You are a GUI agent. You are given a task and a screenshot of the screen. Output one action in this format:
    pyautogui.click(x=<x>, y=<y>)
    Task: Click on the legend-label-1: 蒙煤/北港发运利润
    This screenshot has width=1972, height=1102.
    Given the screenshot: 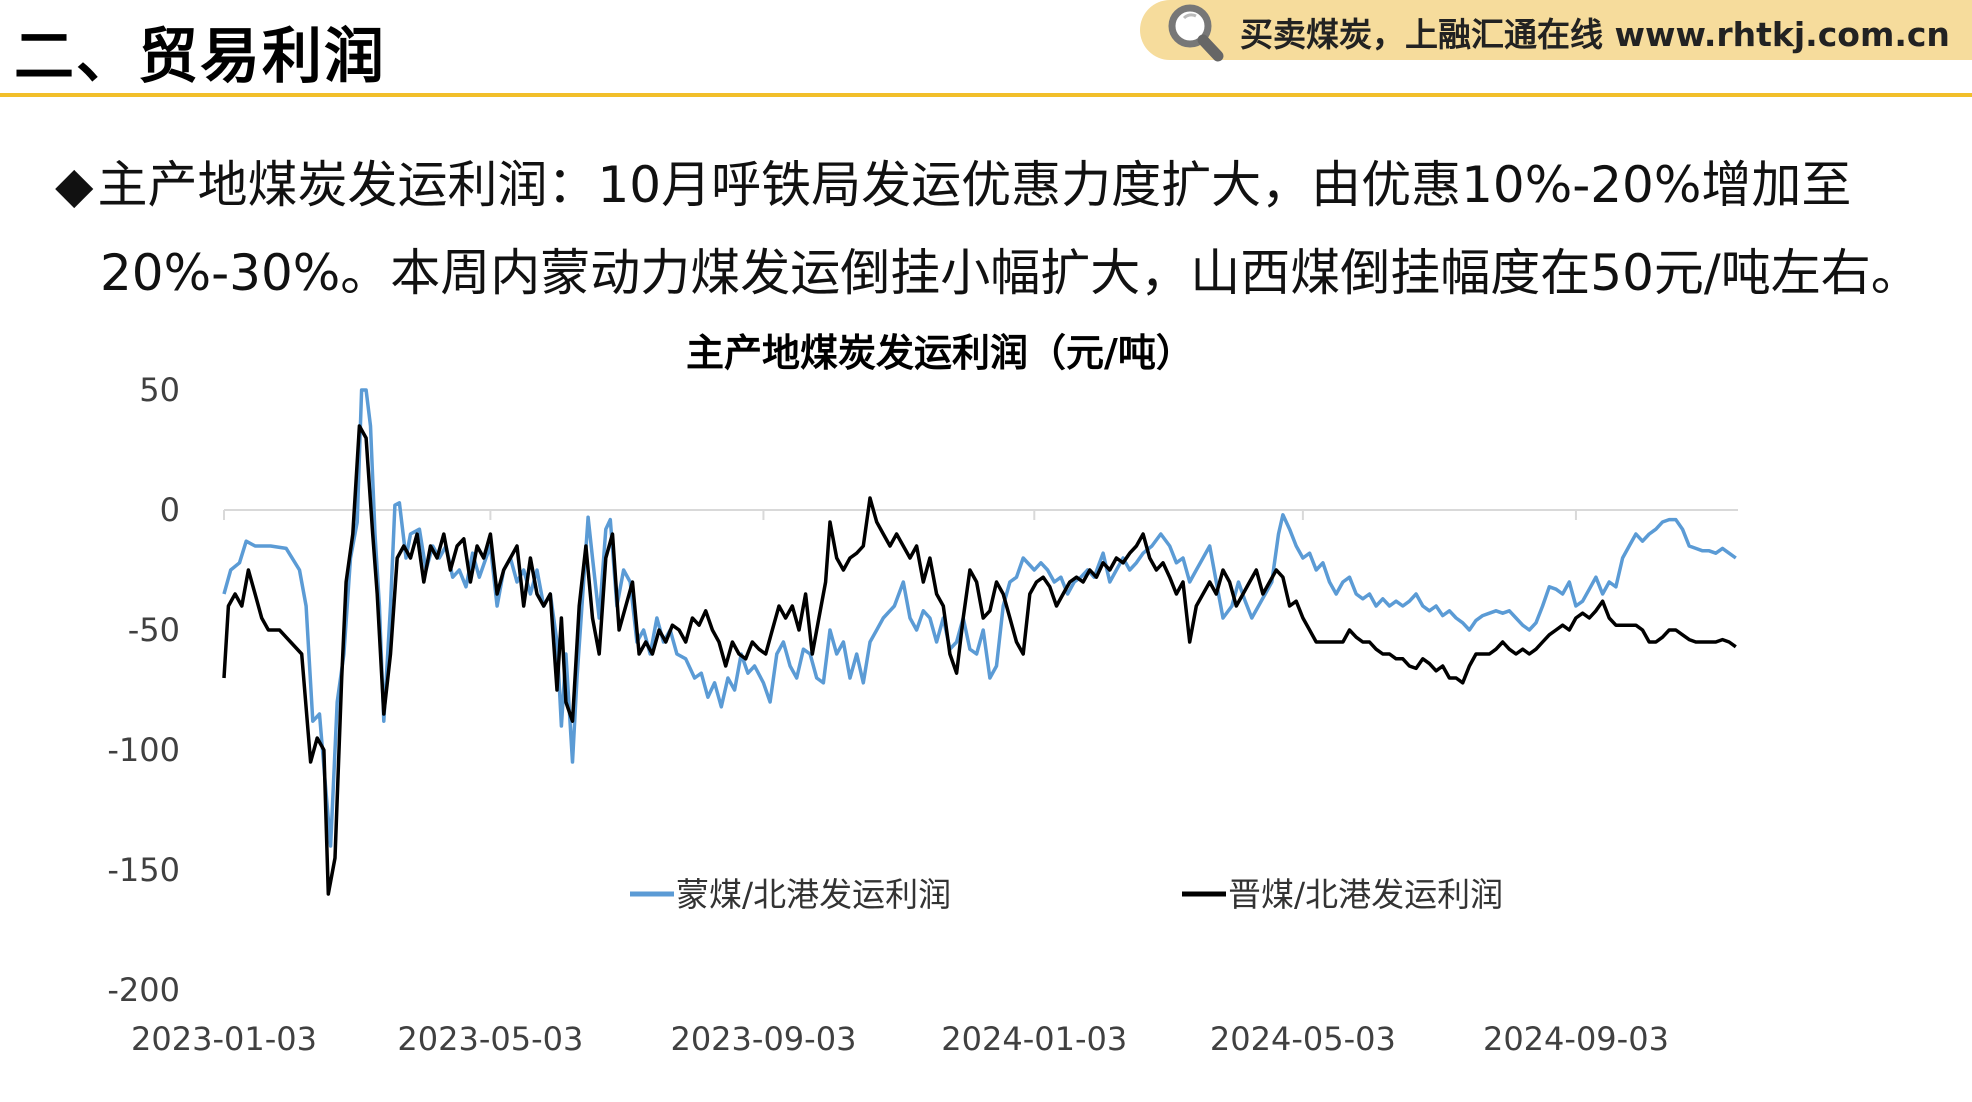 What is the action you would take?
    pyautogui.click(x=813, y=894)
    